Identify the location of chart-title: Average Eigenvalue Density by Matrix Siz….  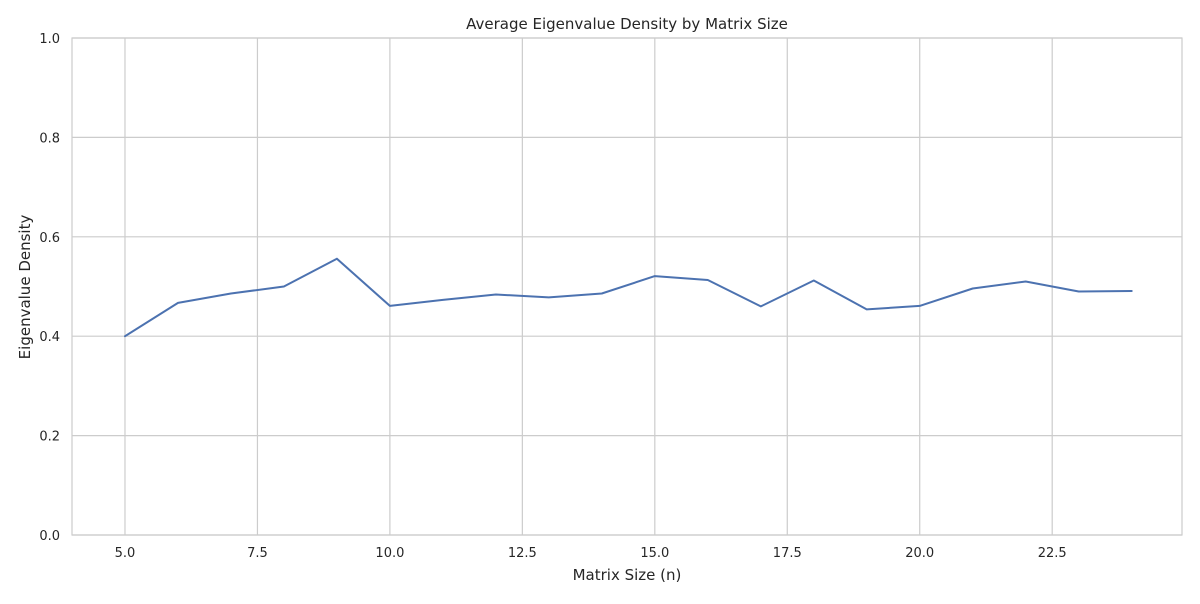
(627, 24).